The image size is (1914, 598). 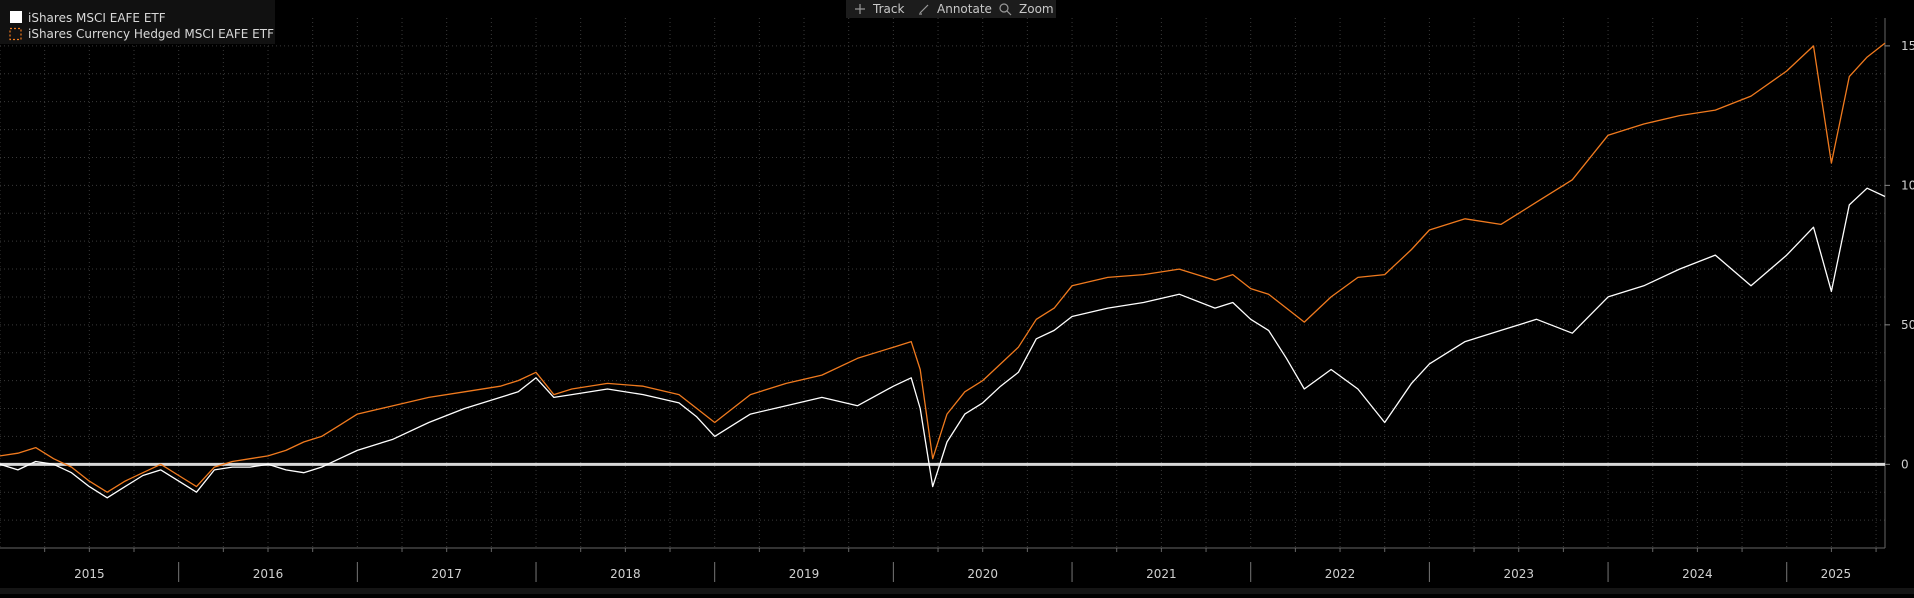 What do you see at coordinates (1161, 574) in the screenshot?
I see `x-tick-label: 2021` at bounding box center [1161, 574].